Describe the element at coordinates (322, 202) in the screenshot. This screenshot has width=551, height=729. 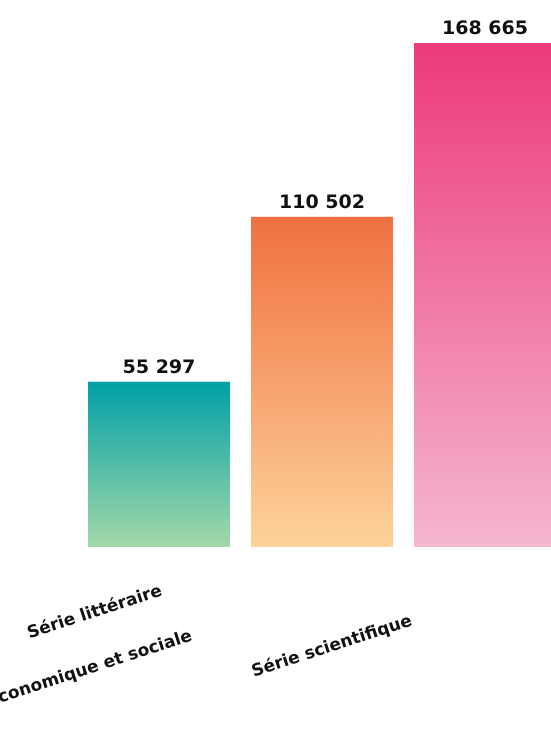
I see `value-label-2: 110 502` at that location.